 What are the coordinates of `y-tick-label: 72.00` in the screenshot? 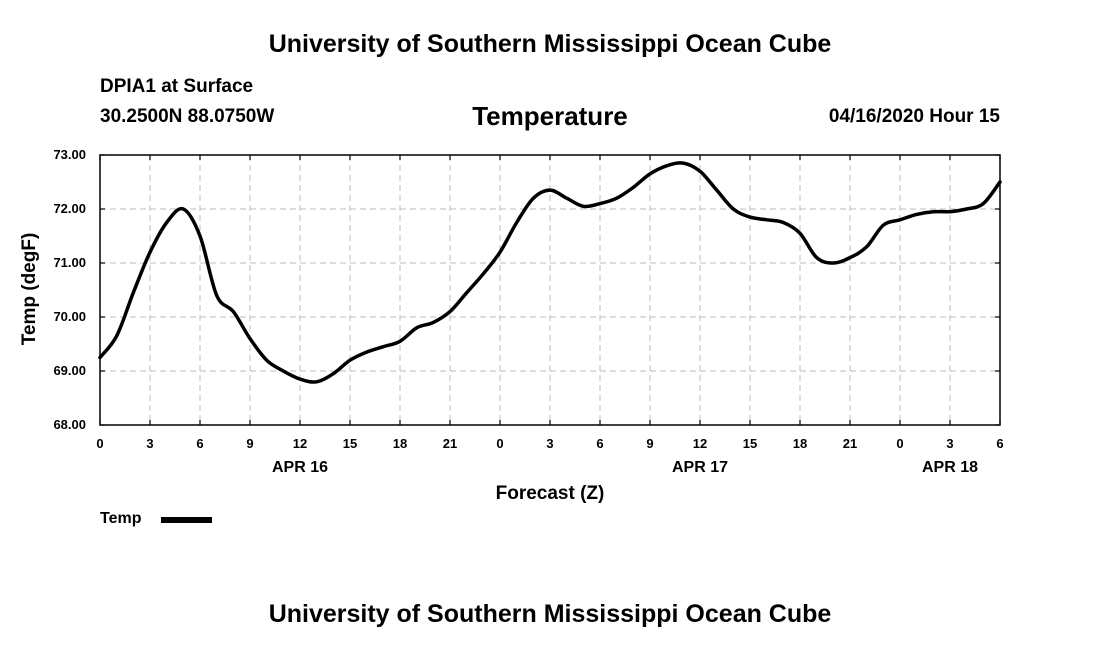 It's located at (69, 208).